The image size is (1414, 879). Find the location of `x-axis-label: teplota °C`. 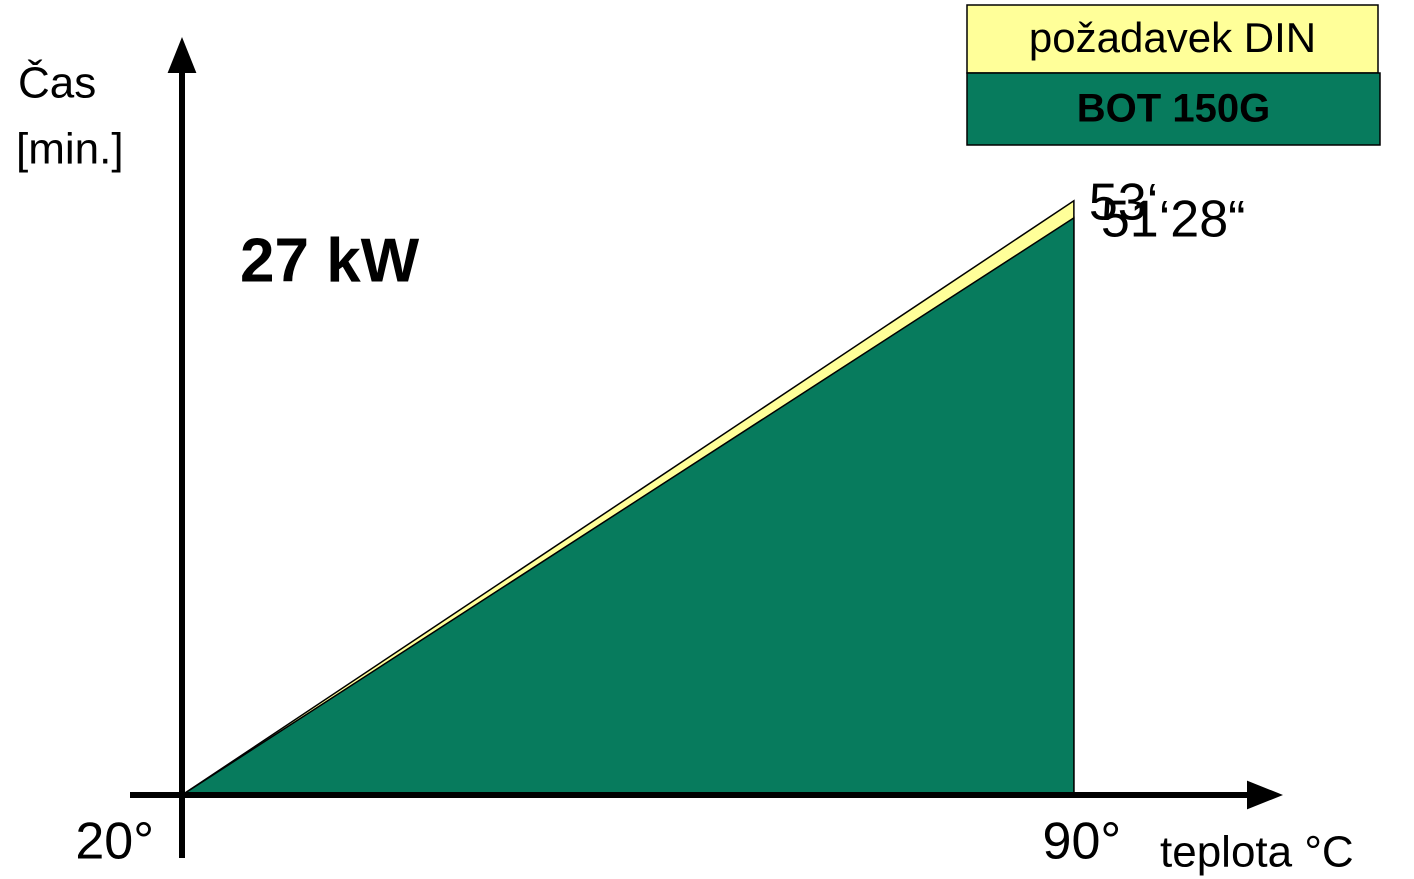

x-axis-label: teplota °C is located at coordinates (1257, 852).